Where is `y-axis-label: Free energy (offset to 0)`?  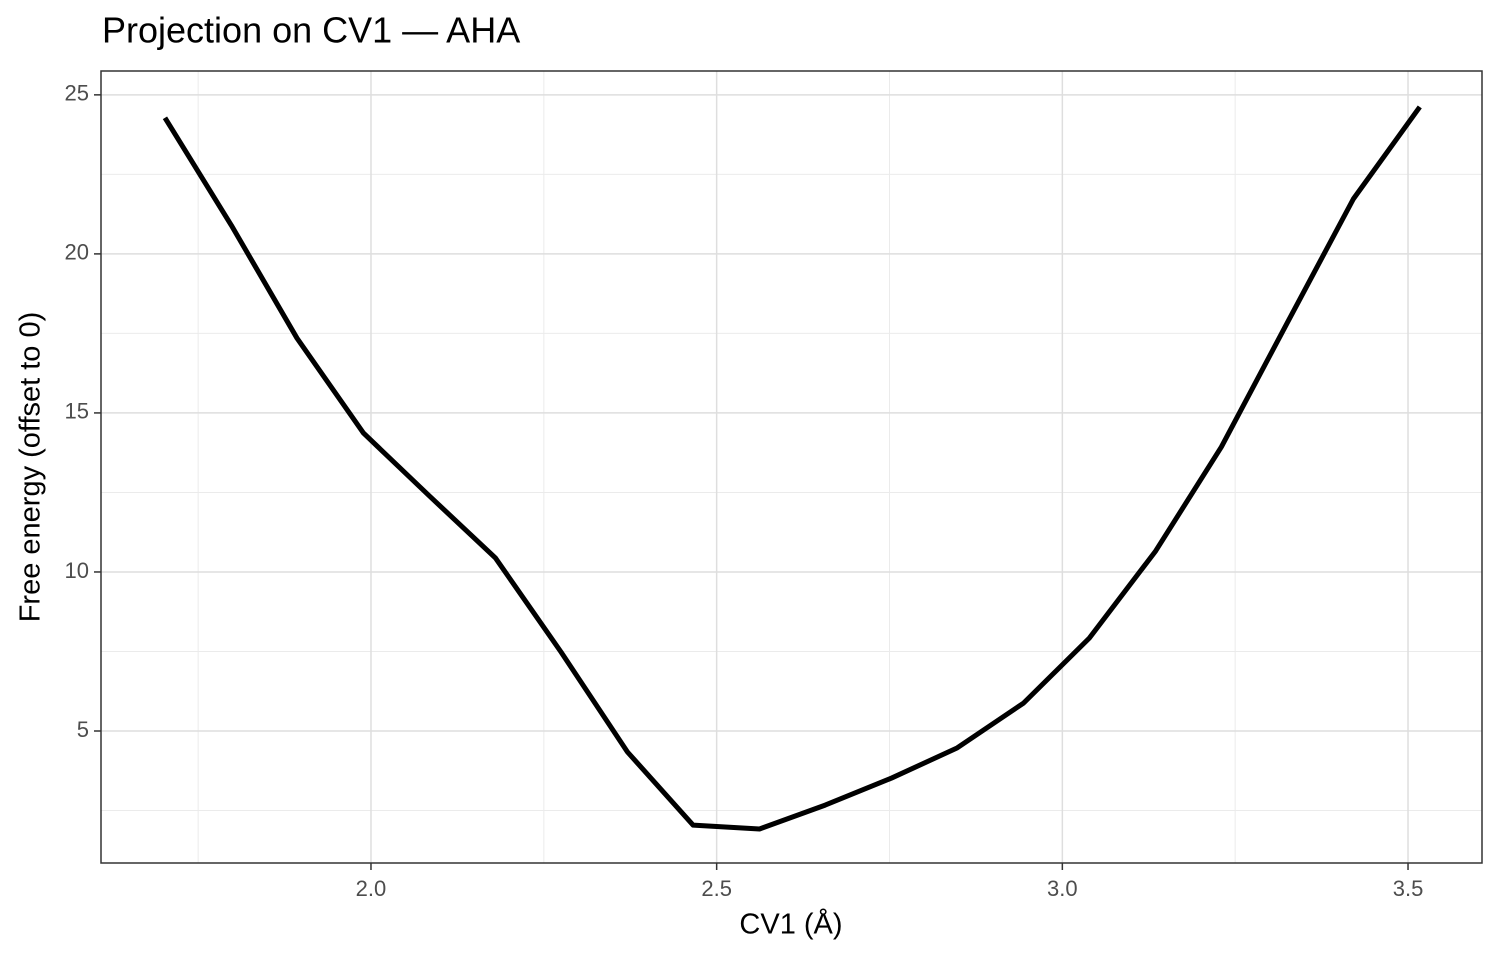
y-axis-label: Free energy (offset to 0) is located at coordinates (31, 467).